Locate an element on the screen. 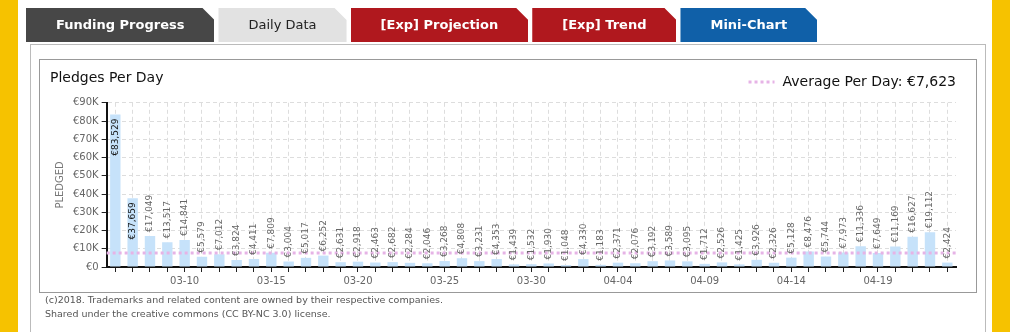 This screenshot has height=332, width=1010. y-tick-label: €30K is located at coordinates (86, 211).